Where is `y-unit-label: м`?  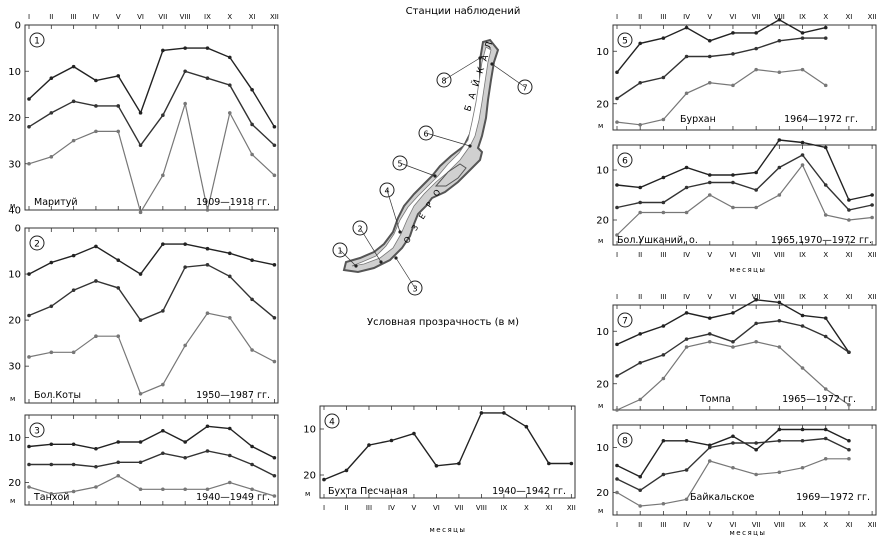 y-unit-label: м is located at coordinates (600, 511).